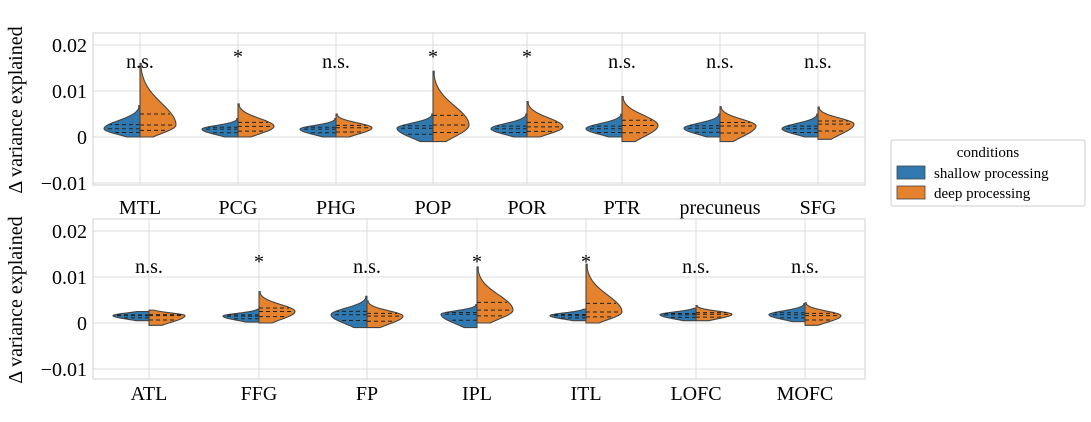  What do you see at coordinates (911, 172) in the screenshot?
I see `legend-swatch-shallow` at bounding box center [911, 172].